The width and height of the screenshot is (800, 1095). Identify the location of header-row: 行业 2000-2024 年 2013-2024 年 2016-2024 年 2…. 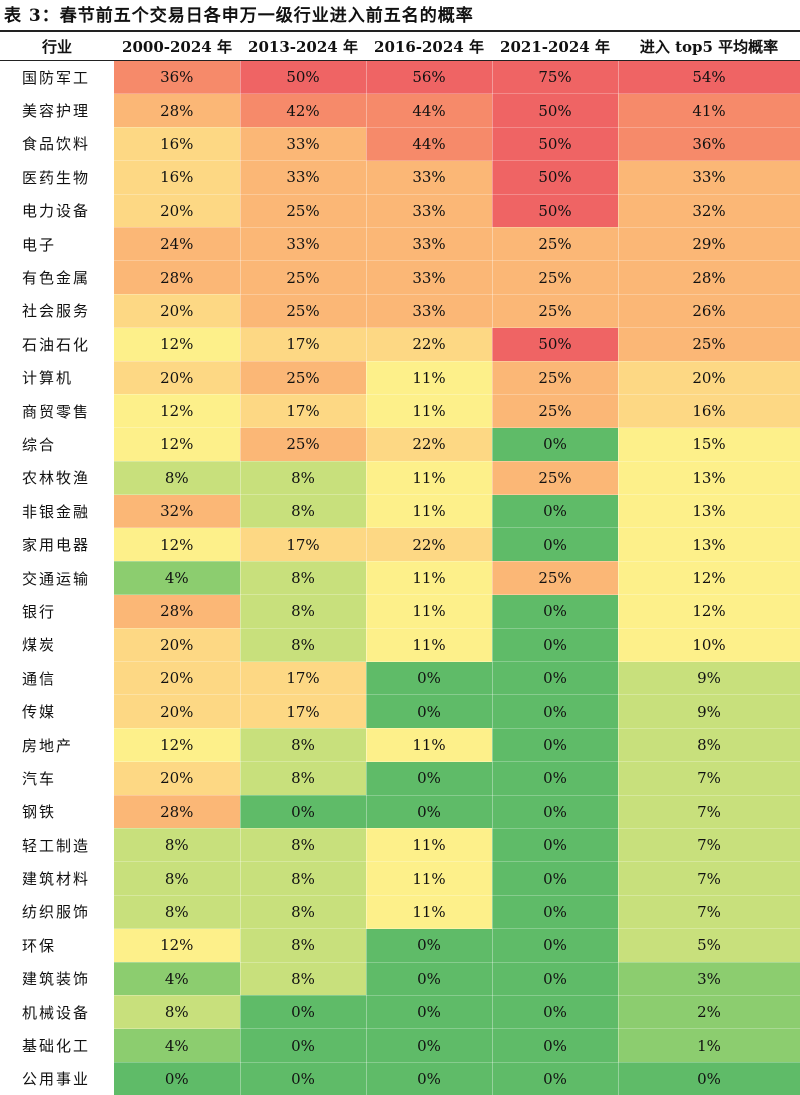
(400, 46).